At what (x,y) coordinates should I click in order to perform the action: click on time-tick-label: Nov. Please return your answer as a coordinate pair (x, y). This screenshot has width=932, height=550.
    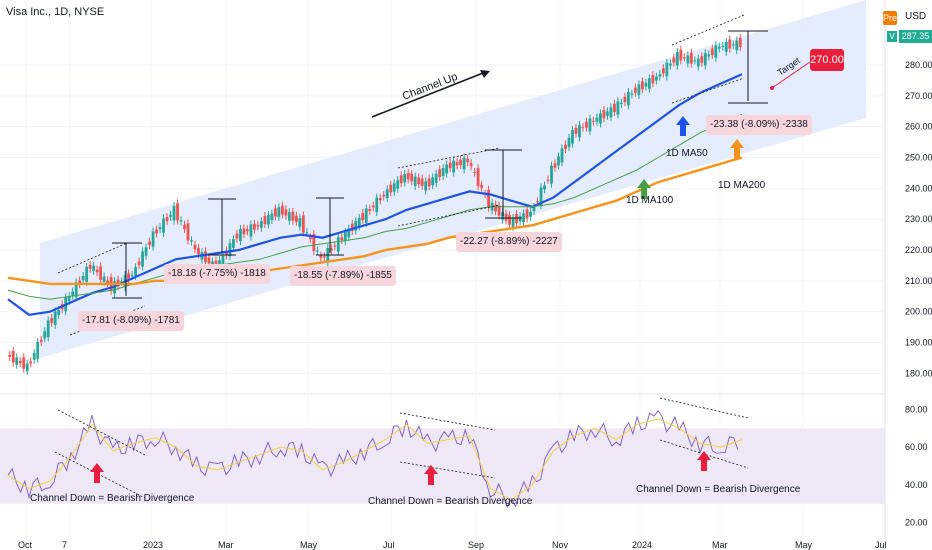
    Looking at the image, I should click on (560, 545).